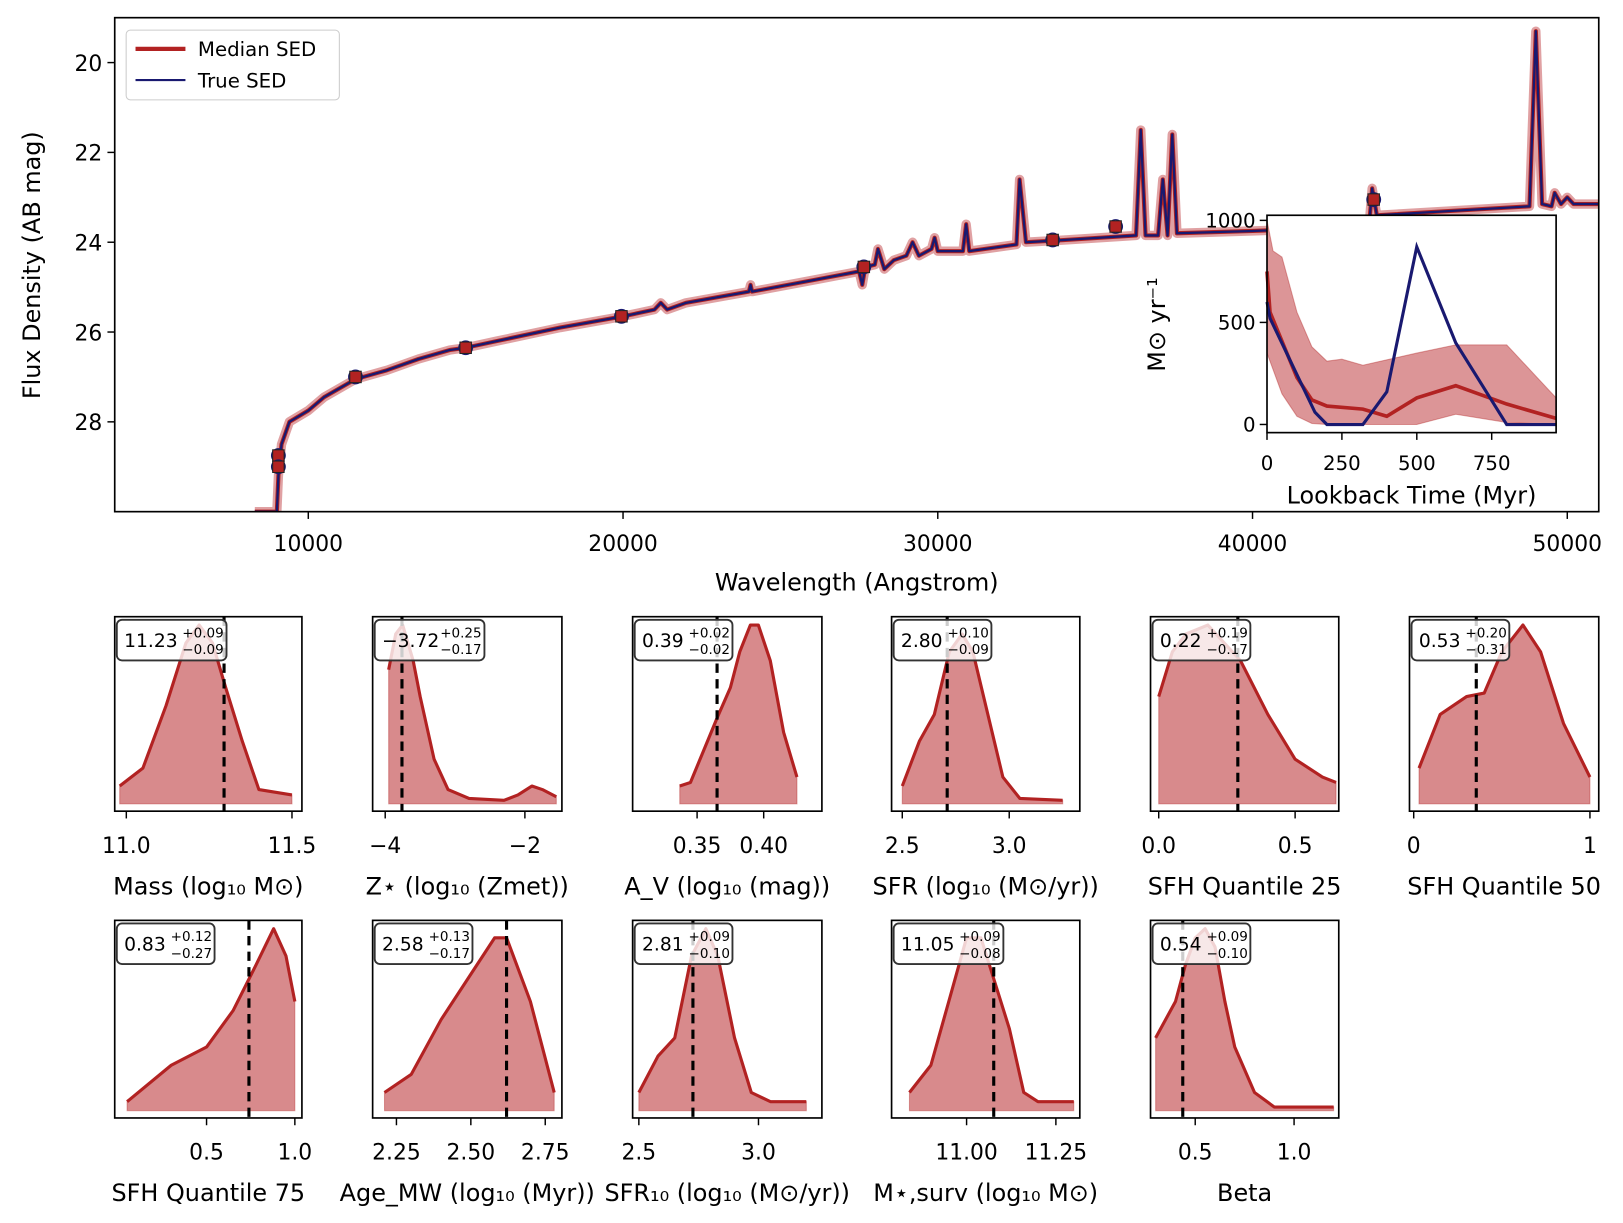 Image resolution: width=1623 pixels, height=1223 pixels. Describe the element at coordinates (727, 886) in the screenshot. I see `panel-x-axis-label: A_V (log₁₀ (mag))` at that location.